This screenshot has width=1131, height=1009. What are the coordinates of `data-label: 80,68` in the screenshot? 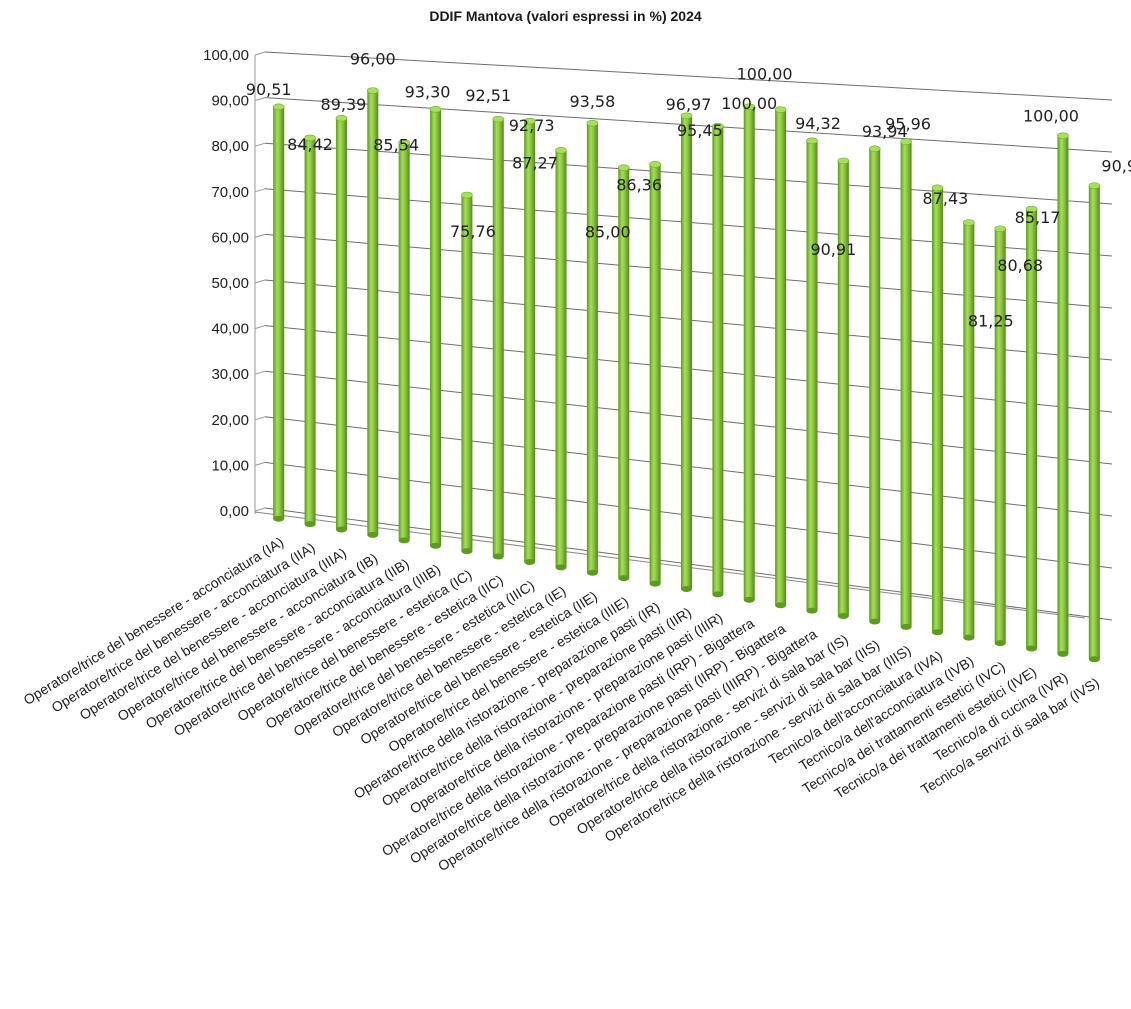 It's located at (1020, 265).